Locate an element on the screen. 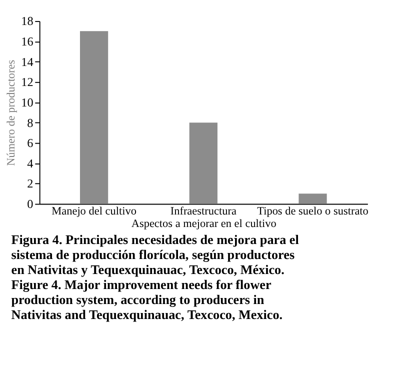 The image size is (419, 366). x-tick-label: Infraestructura is located at coordinates (203, 212).